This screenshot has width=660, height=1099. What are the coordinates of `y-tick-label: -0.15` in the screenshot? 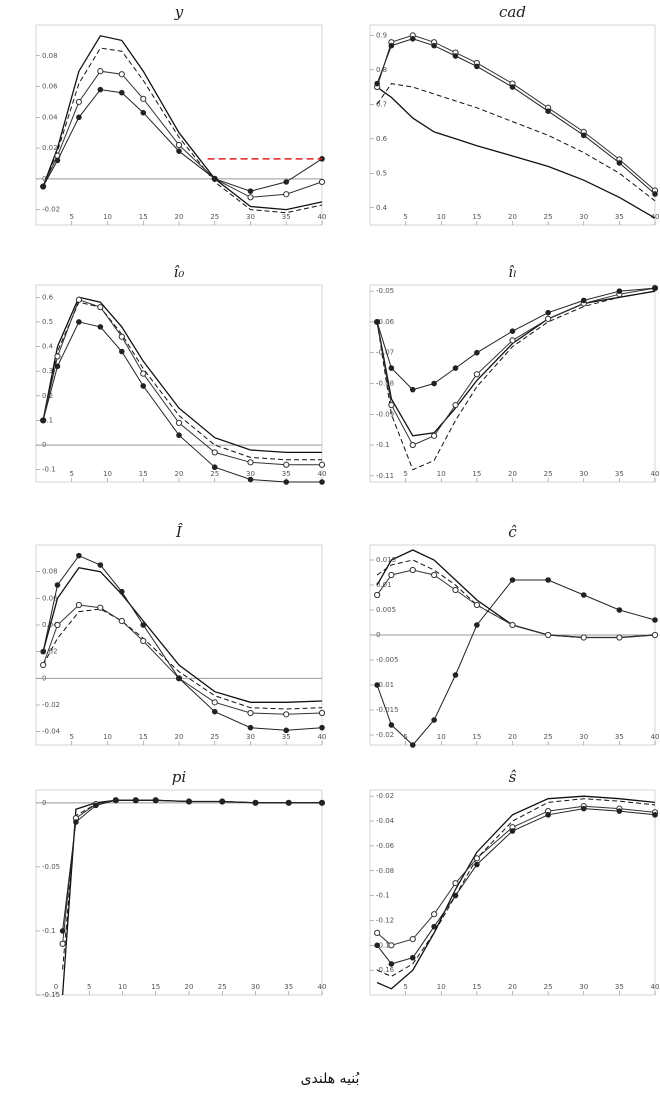 It's located at (51, 995).